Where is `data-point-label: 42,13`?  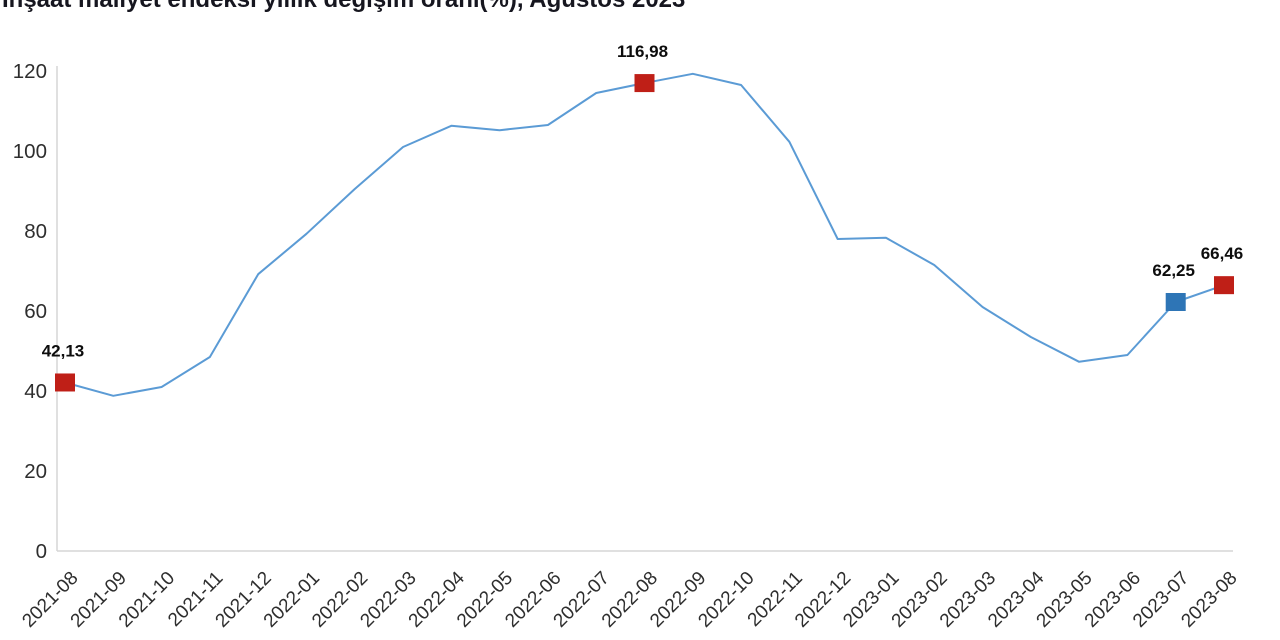 data-point-label: 42,13 is located at coordinates (63, 350).